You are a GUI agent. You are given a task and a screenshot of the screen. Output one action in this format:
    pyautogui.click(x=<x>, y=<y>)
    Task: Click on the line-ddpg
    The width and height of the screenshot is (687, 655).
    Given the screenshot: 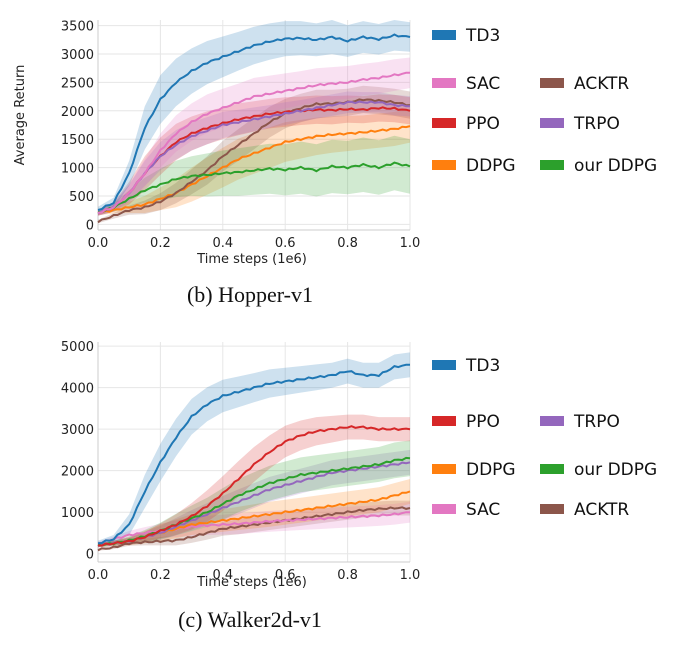 What is the action you would take?
    pyautogui.click(x=254, y=170)
    